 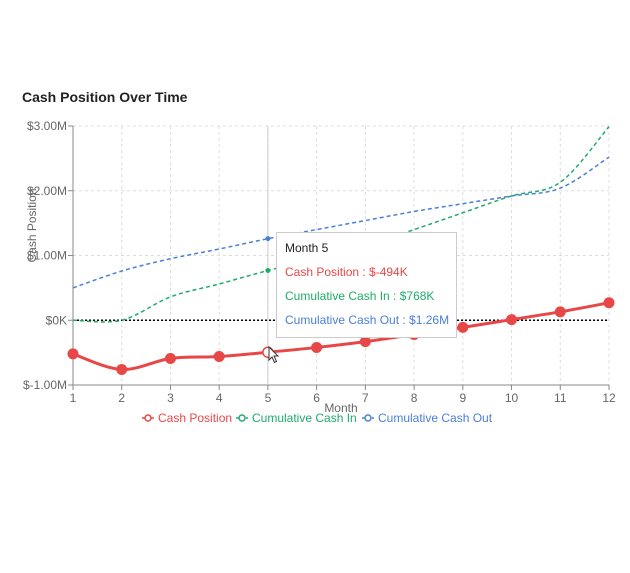 What do you see at coordinates (609, 398) in the screenshot?
I see `x-tick-label: 12` at bounding box center [609, 398].